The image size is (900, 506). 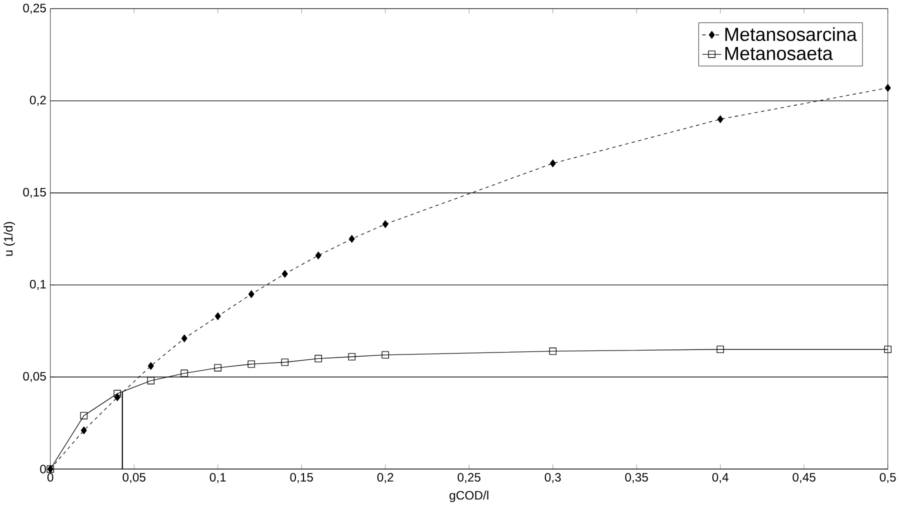 I want to click on y-tick-label: 0, so click(x=43, y=469).